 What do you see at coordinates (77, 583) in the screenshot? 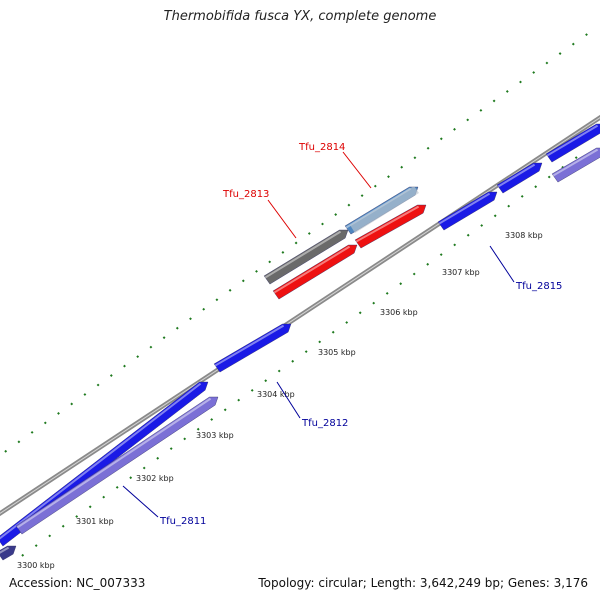
I see `accession-label: Accession: NC_007333` at bounding box center [77, 583].